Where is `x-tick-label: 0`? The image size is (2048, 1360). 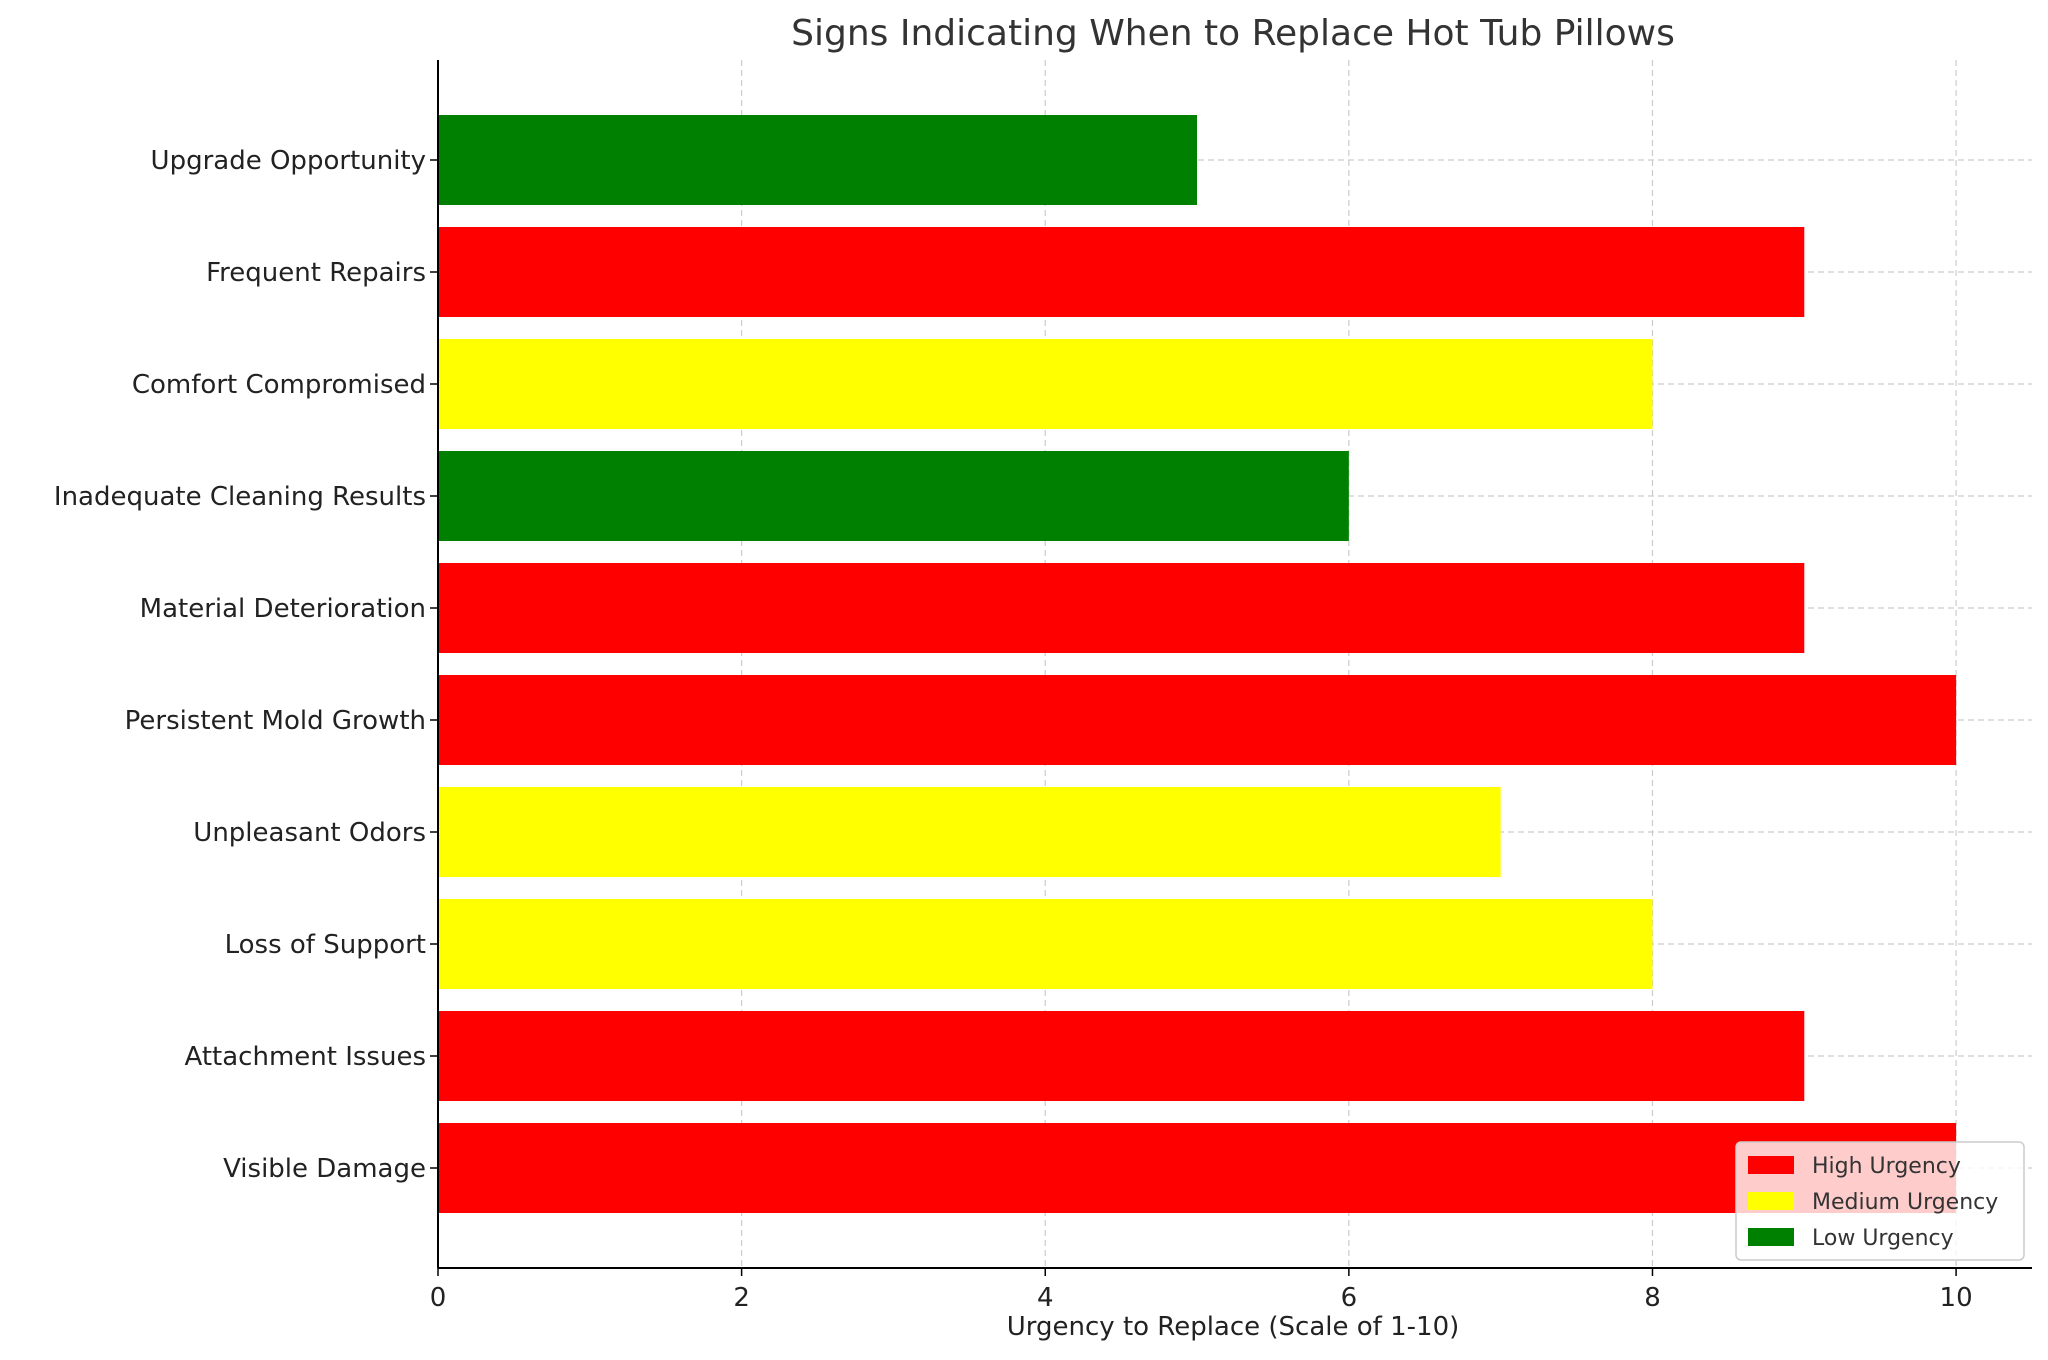 x-tick-label: 0 is located at coordinates (438, 1298).